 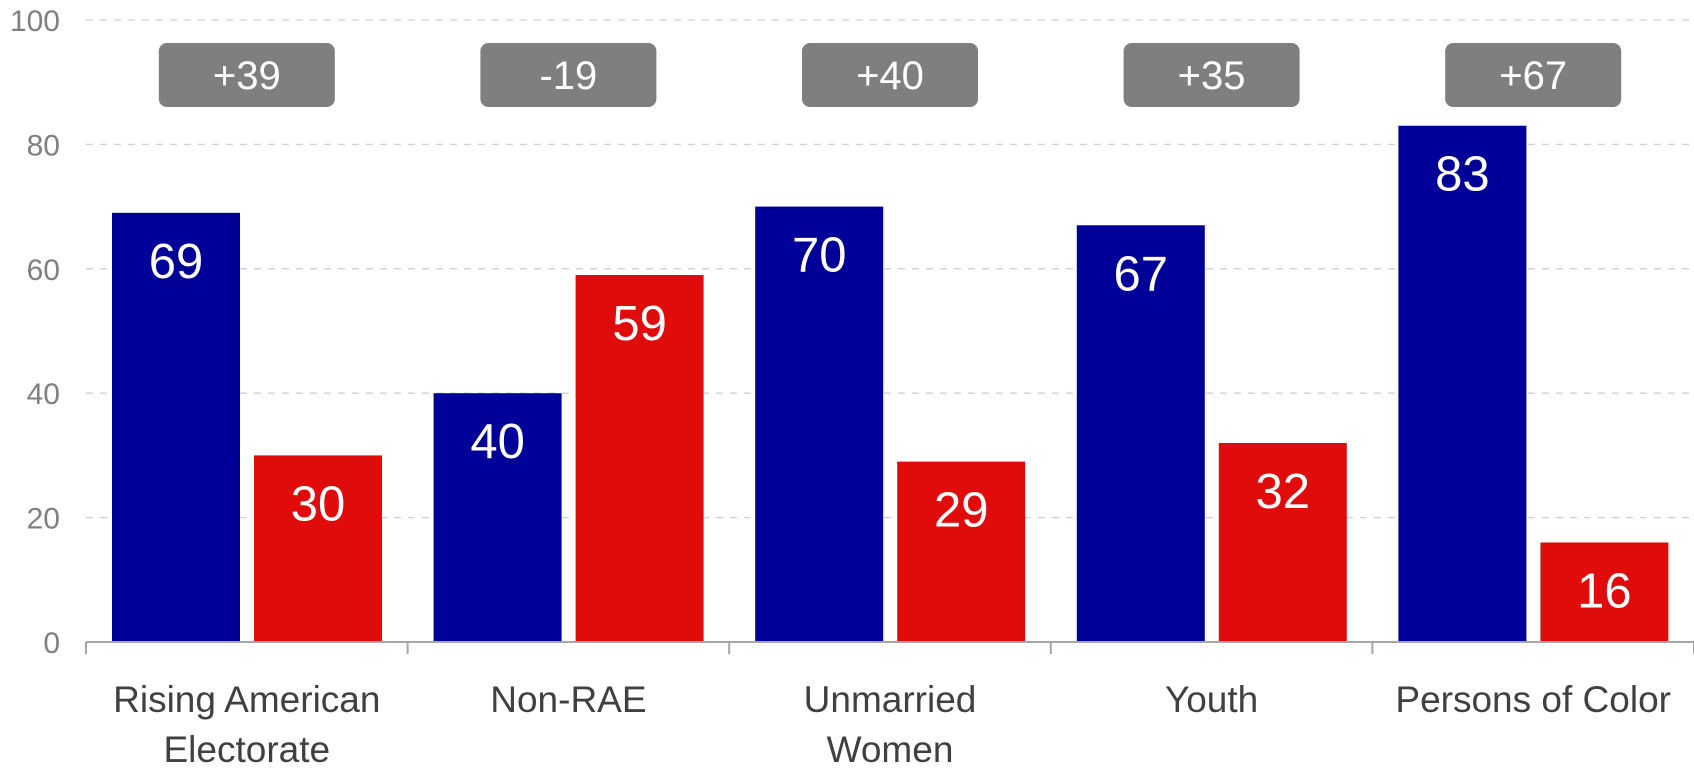 I want to click on margin-badge-label: +39, so click(x=247, y=76).